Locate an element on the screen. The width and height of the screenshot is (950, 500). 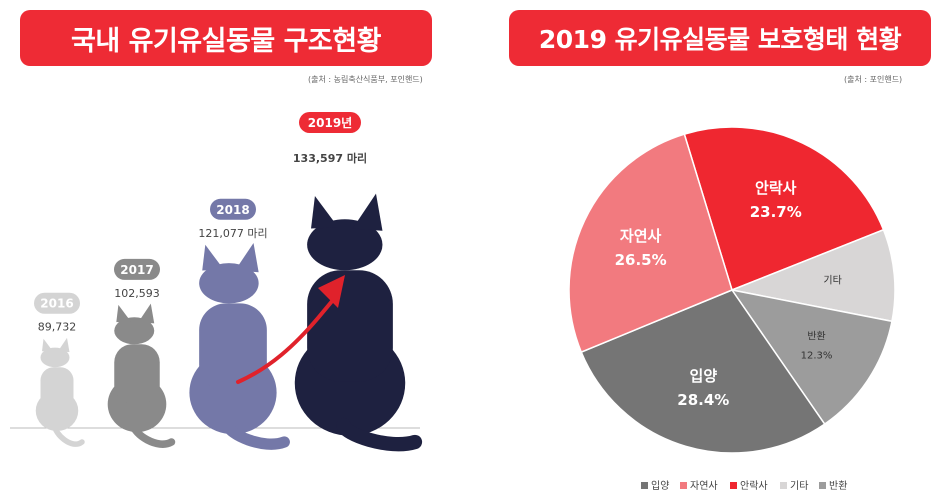
cat-bar-2: 2018 121,077 마리 is located at coordinates (239, 324).